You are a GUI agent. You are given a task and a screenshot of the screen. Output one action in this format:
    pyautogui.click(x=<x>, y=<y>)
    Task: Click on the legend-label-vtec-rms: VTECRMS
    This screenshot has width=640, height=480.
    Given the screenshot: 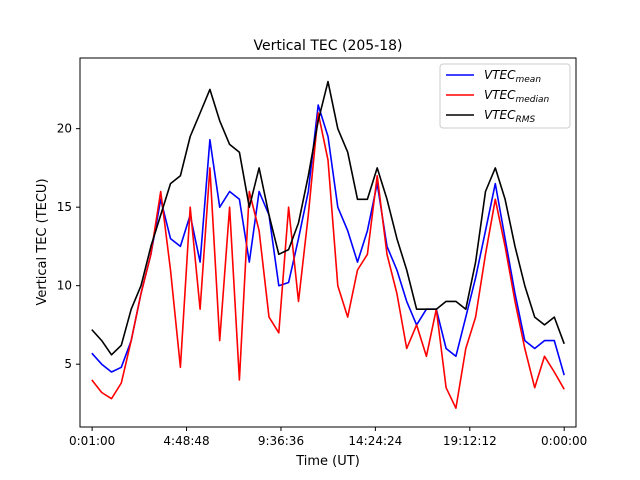 What is the action you would take?
    pyautogui.click(x=510, y=116)
    